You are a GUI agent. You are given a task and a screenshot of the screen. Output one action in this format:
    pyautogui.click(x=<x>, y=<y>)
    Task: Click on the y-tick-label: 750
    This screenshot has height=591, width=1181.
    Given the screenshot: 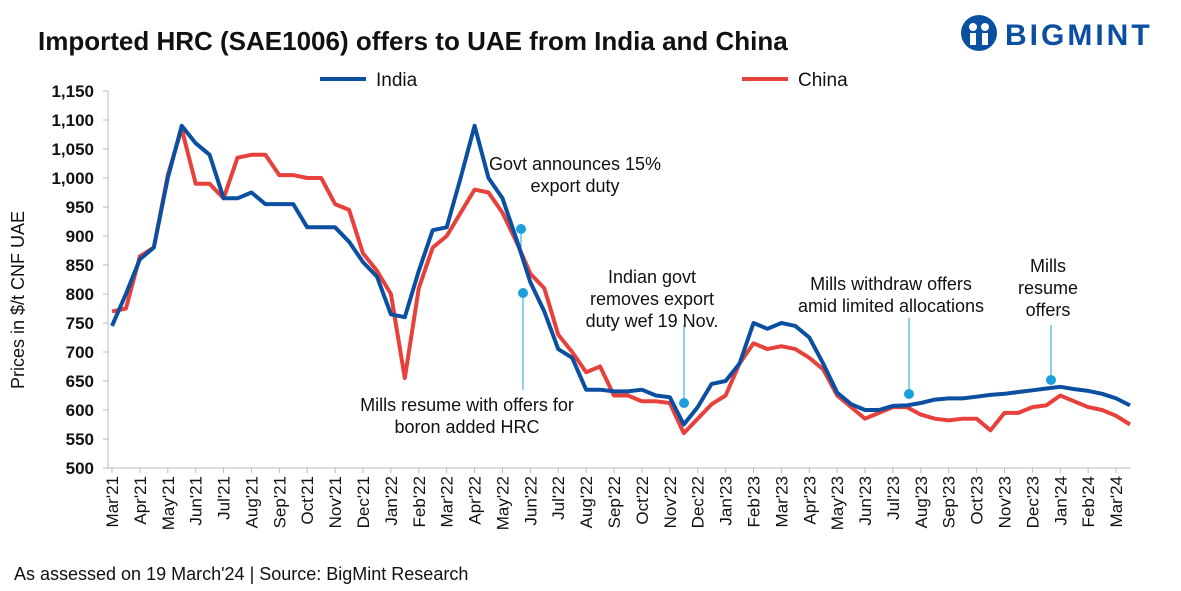 What is the action you would take?
    pyautogui.click(x=80, y=323)
    